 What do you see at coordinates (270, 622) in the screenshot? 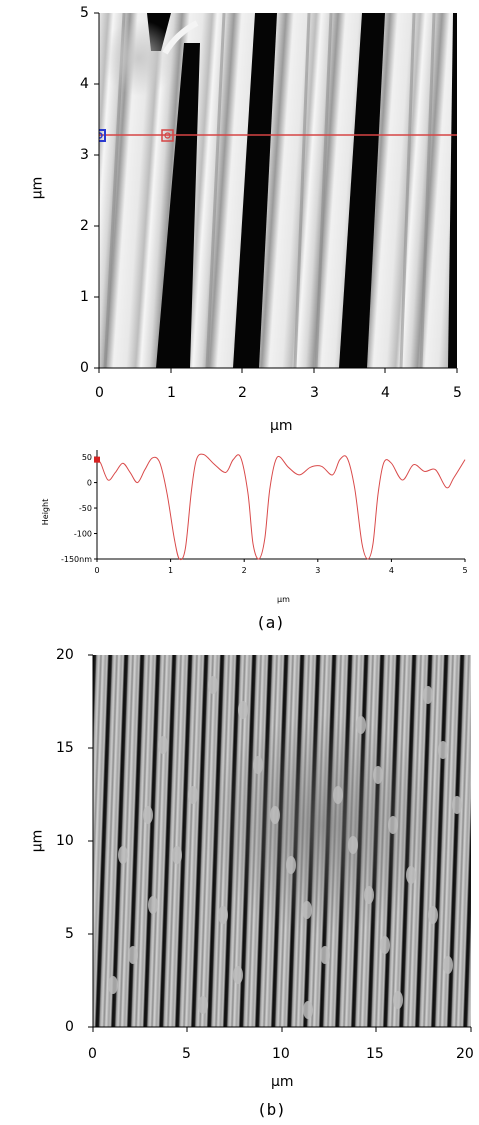
I see `caption-a: (a)` at bounding box center [270, 622].